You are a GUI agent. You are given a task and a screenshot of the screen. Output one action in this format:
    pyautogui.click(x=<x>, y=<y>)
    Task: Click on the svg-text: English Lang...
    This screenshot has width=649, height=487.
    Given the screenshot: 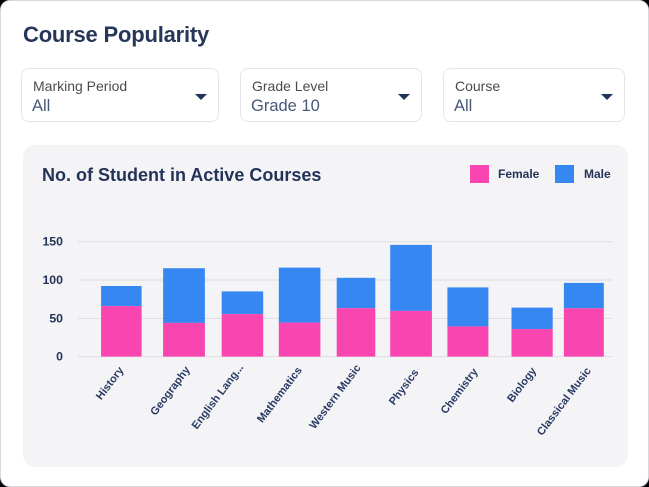 What is the action you would take?
    pyautogui.click(x=218, y=397)
    